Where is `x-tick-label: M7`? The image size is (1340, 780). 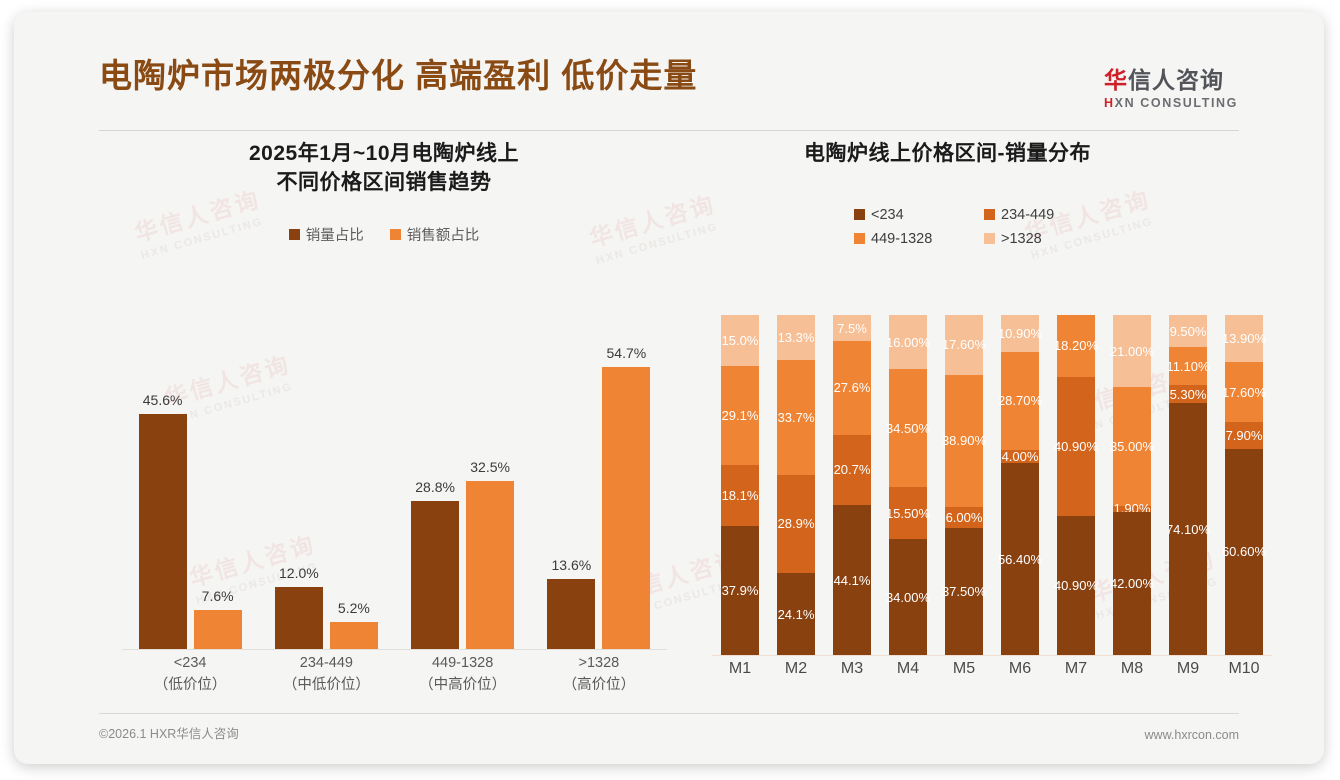 x-tick-label: M7 is located at coordinates (1076, 668).